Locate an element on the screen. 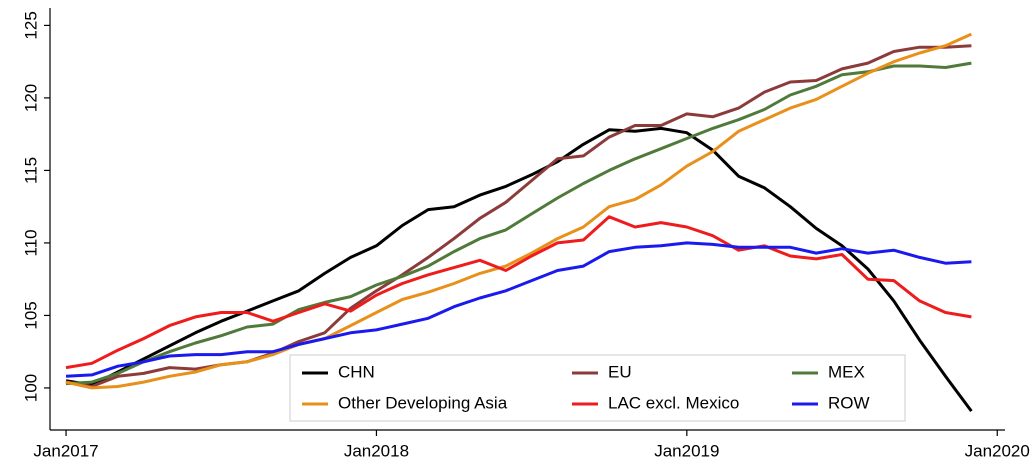 This screenshot has height=470, width=1036. x-tick-label: Jan2020 is located at coordinates (997, 450).